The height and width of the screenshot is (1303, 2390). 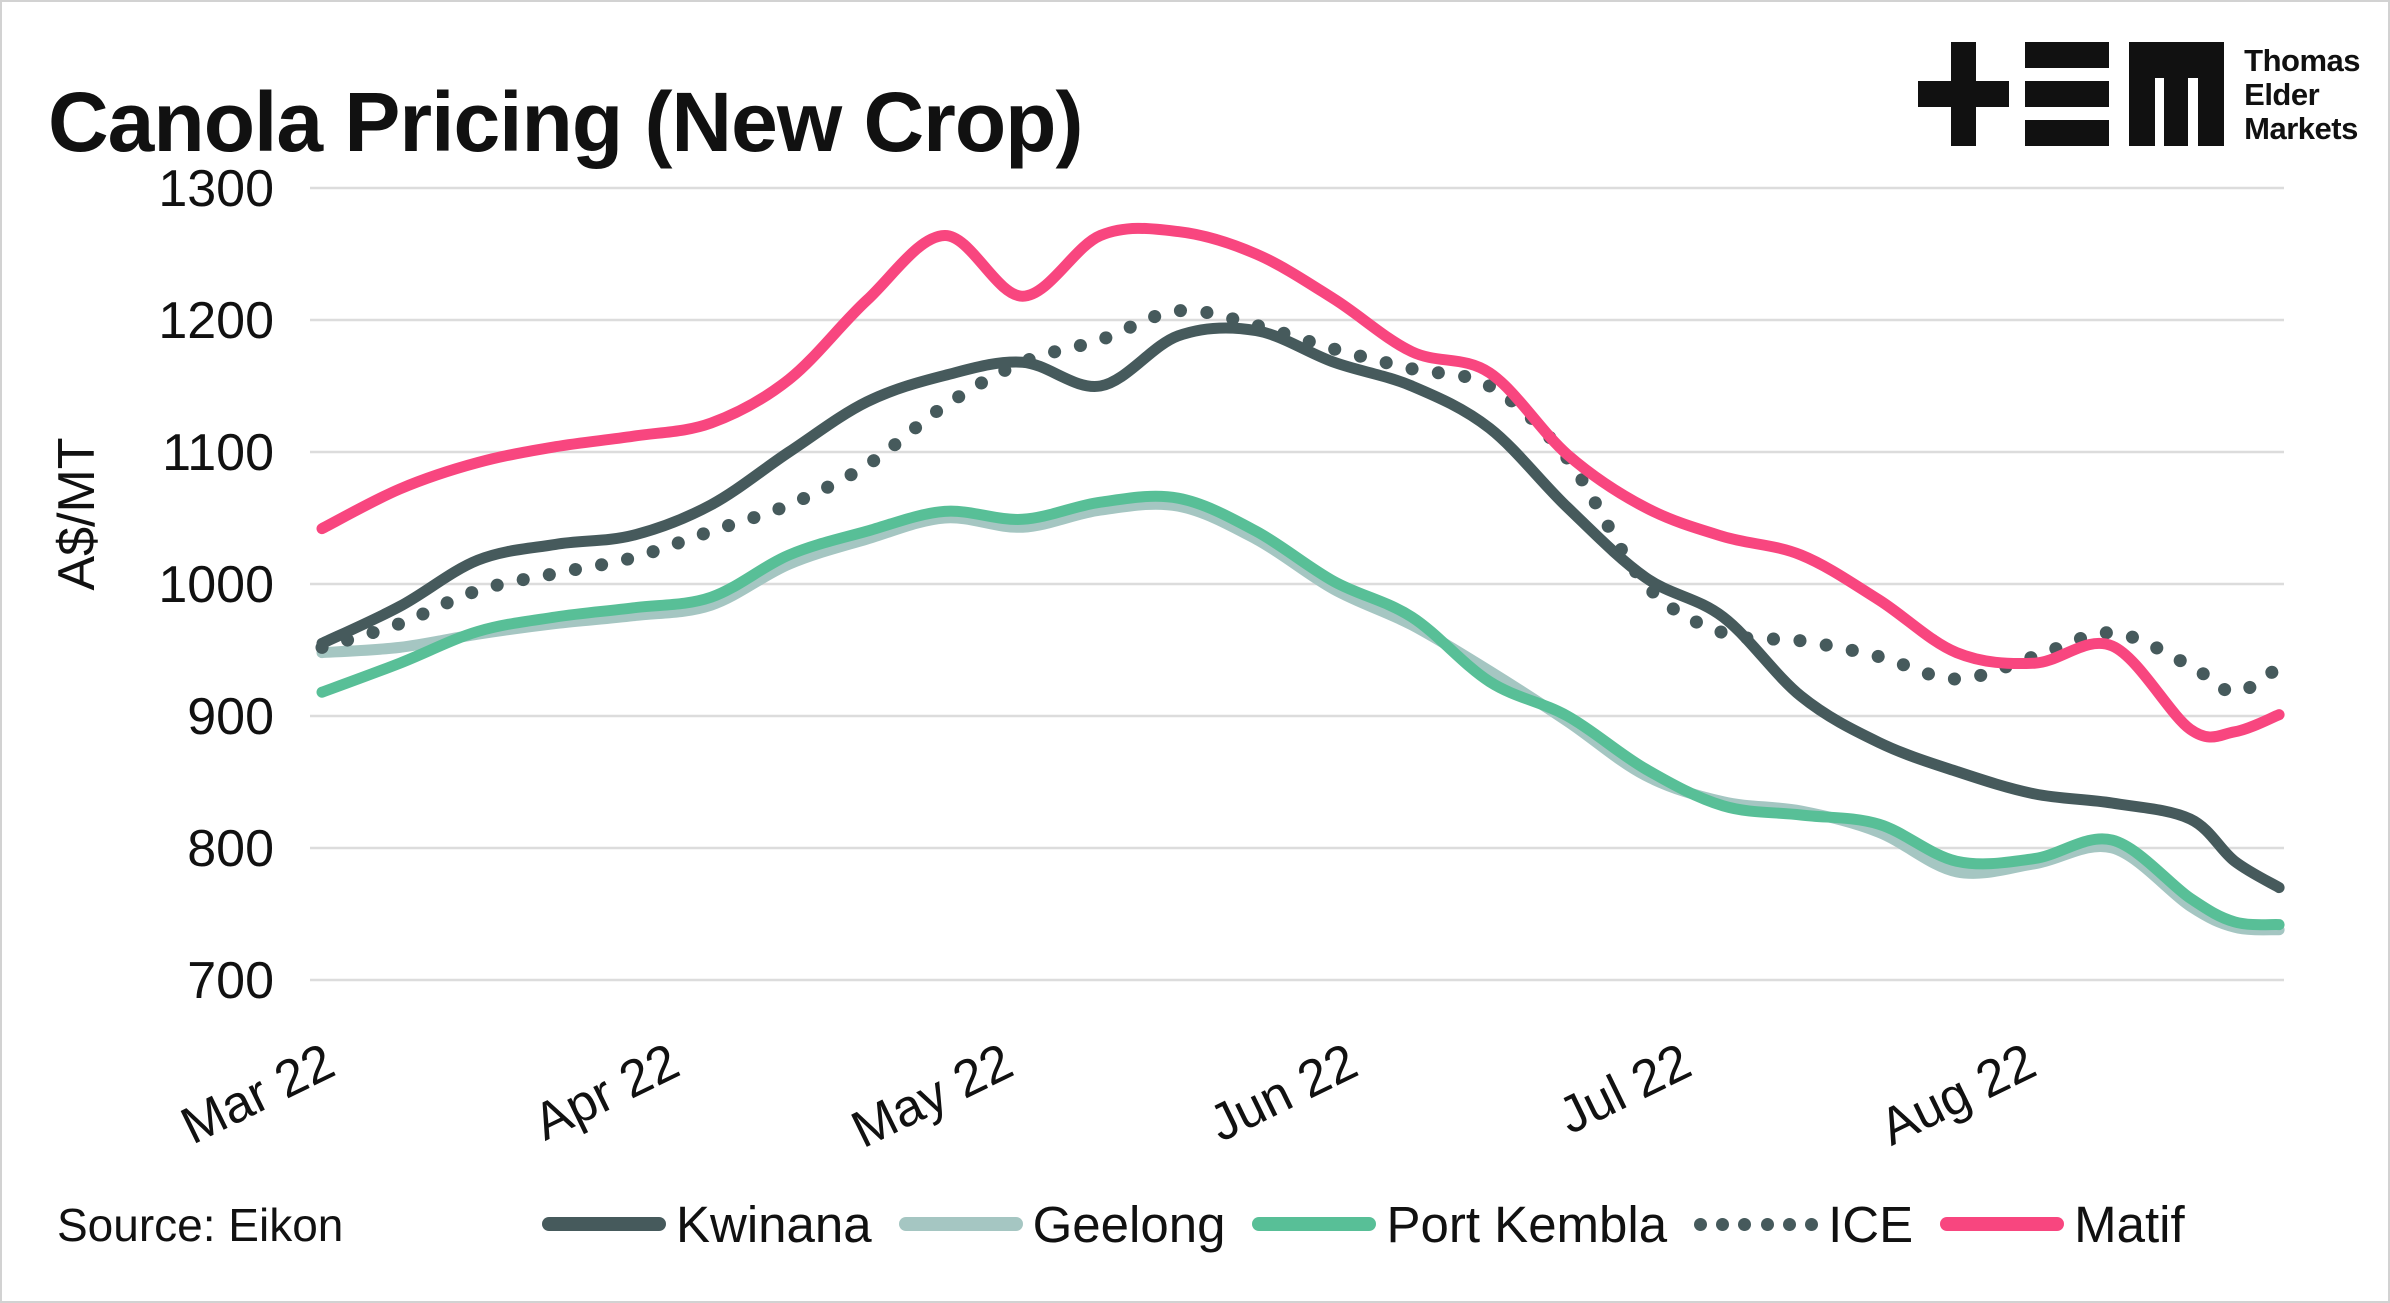 What do you see at coordinates (1958, 1095) in the screenshot?
I see `x-tick-Aug-22: Aug 22` at bounding box center [1958, 1095].